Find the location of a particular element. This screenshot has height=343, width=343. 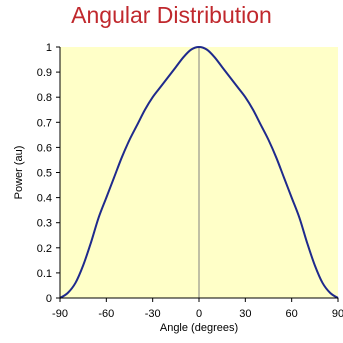

x-tick-label: -90 is located at coordinates (60, 314).